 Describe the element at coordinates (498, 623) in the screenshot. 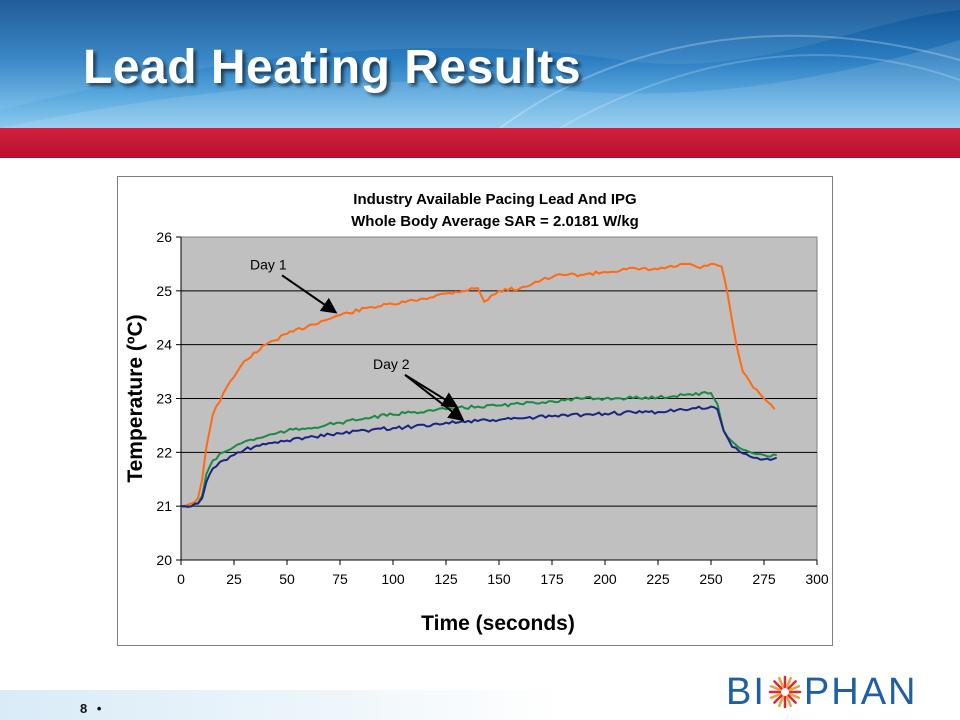

I see `x-axis-label: Time (seconds)` at that location.